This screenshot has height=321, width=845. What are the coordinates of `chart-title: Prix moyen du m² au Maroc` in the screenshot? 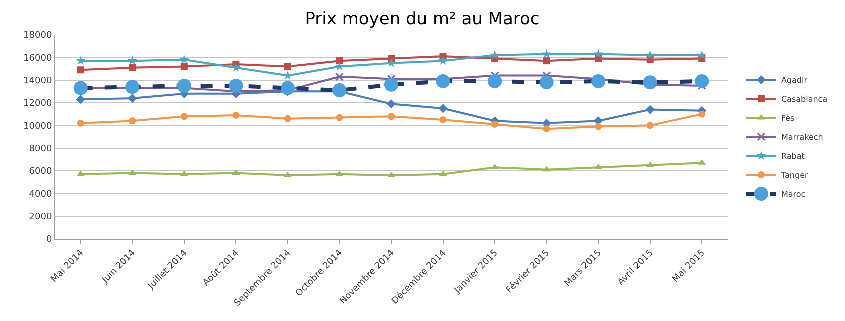 It's located at (422, 20).